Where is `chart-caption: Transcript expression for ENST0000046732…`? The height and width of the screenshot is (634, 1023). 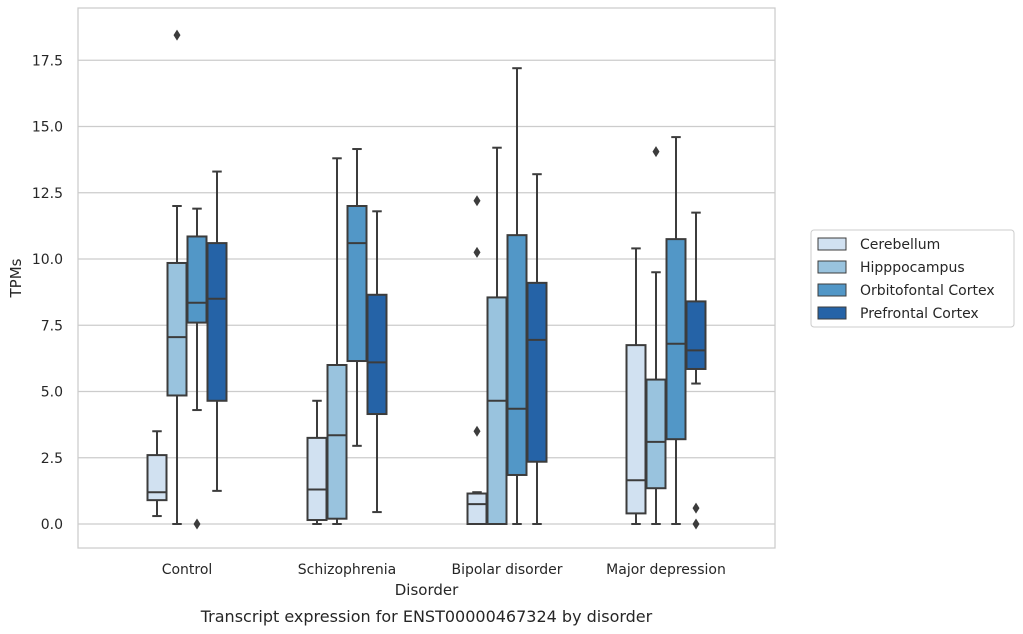
chart-caption: Transcript expression for ENST0000046732… is located at coordinates (426, 616).